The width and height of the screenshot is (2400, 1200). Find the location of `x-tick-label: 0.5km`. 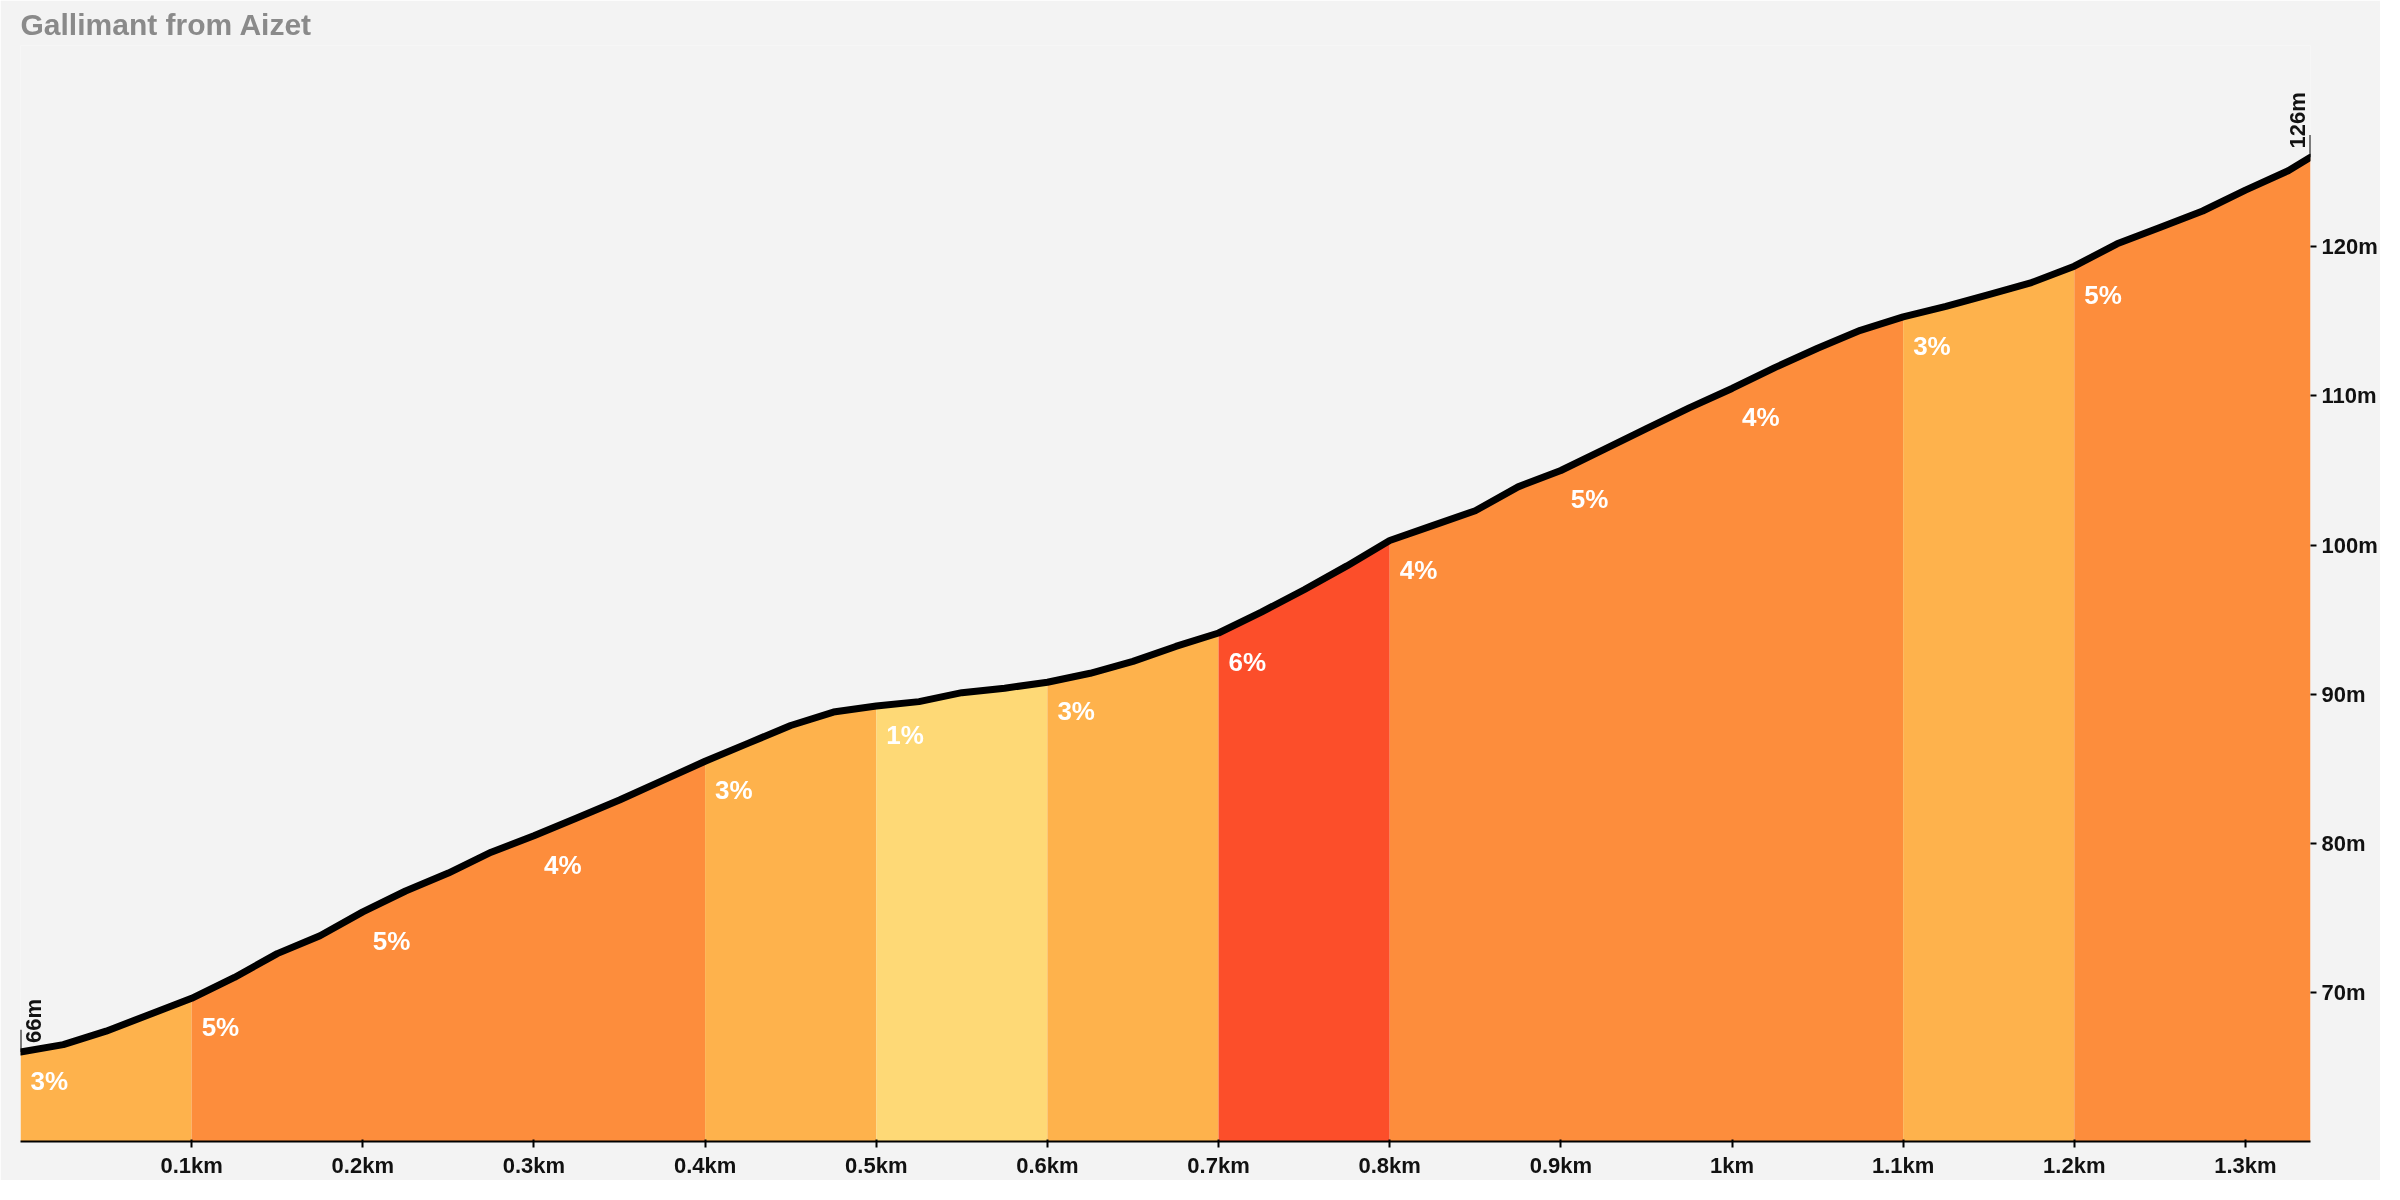

x-tick-label: 0.5km is located at coordinates (876, 1165).